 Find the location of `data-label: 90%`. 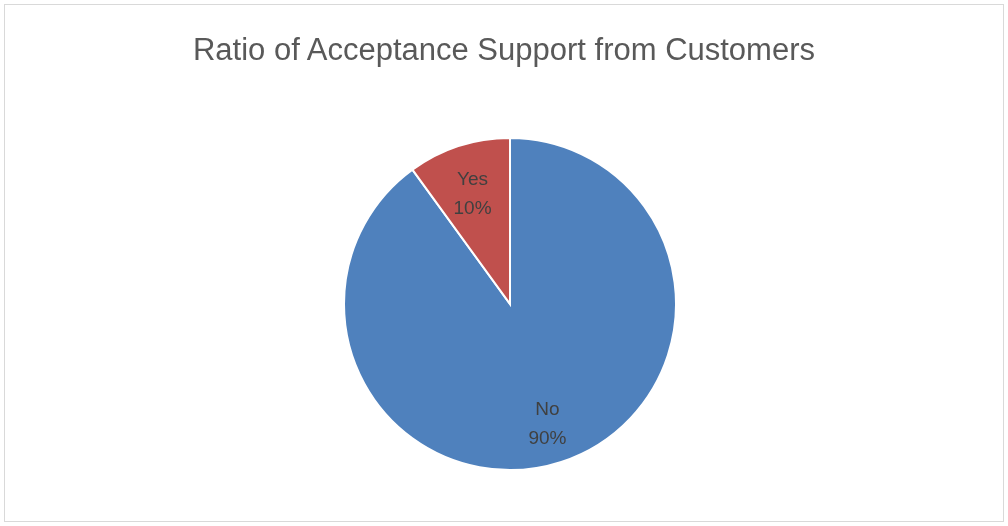

data-label: 90% is located at coordinates (547, 438).